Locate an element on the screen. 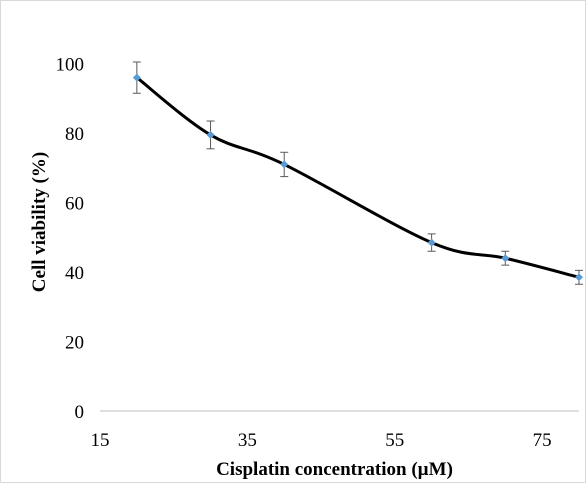 This screenshot has height=484, width=586. y-tick-label: 40 is located at coordinates (74, 273).